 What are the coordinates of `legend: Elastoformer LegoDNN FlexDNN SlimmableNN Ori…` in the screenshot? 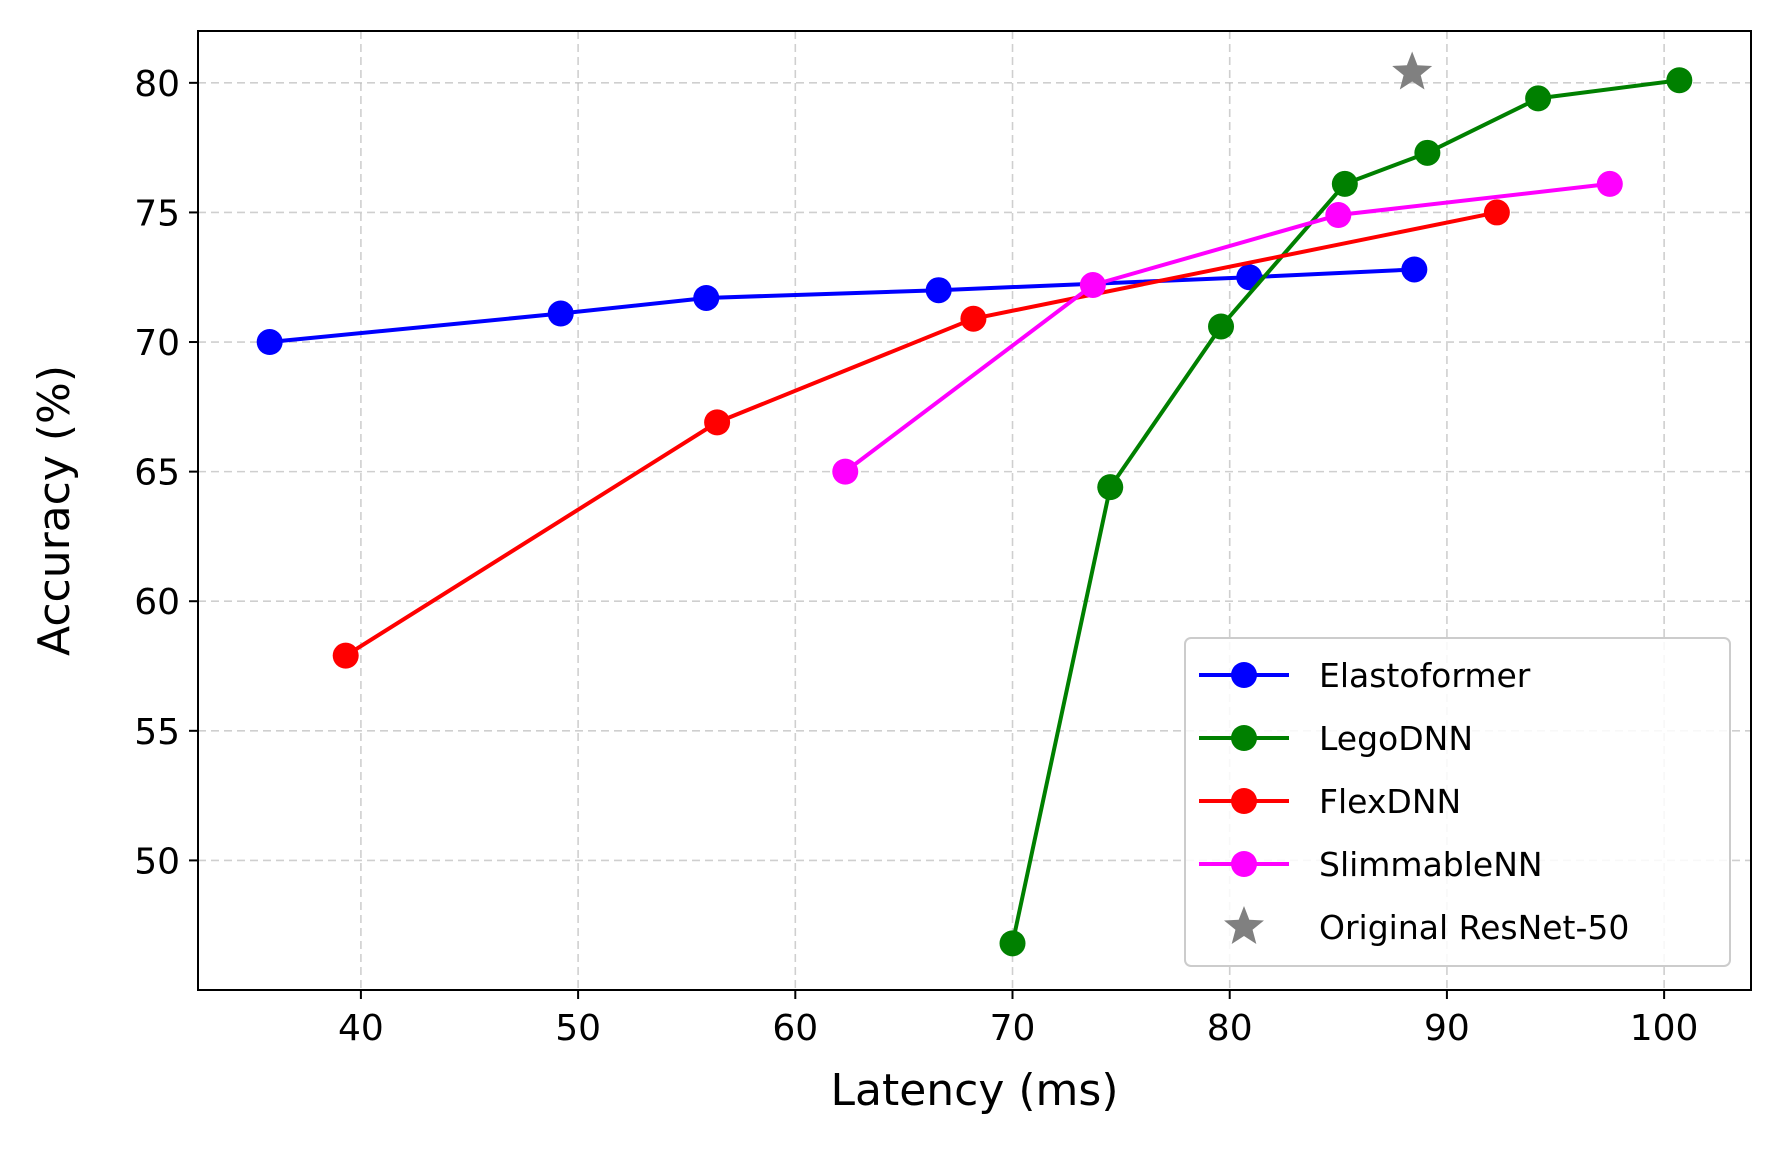 It's located at (1457, 802).